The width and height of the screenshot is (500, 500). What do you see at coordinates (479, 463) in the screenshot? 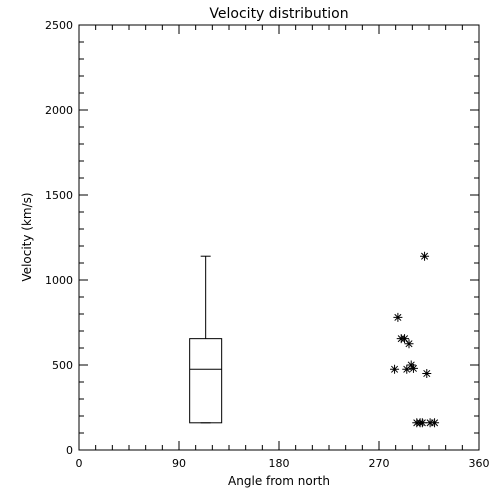
I see `x-tick-label: 360` at bounding box center [479, 463].